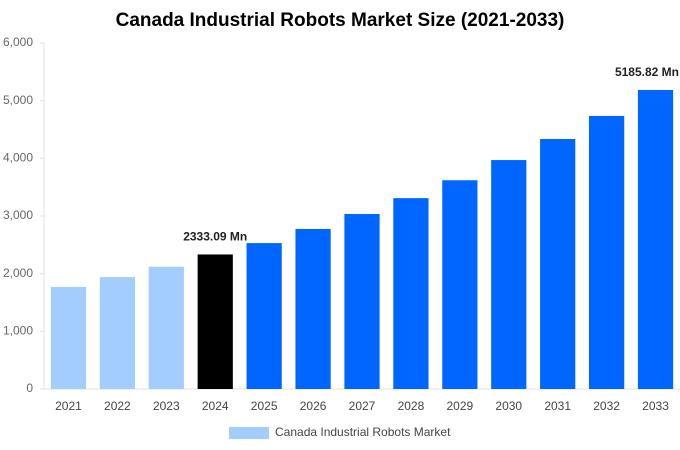 This screenshot has height=450, width=680. I want to click on x-tick-label: 2030, so click(508, 406).